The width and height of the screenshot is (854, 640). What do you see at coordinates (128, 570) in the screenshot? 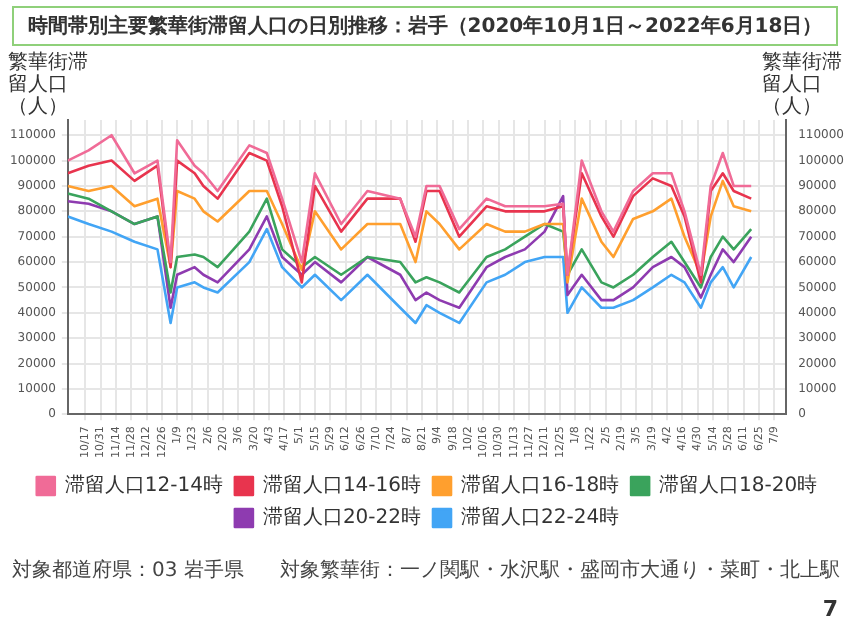
I see `text: 対象都道府県：03 岩手県` at bounding box center [128, 570].